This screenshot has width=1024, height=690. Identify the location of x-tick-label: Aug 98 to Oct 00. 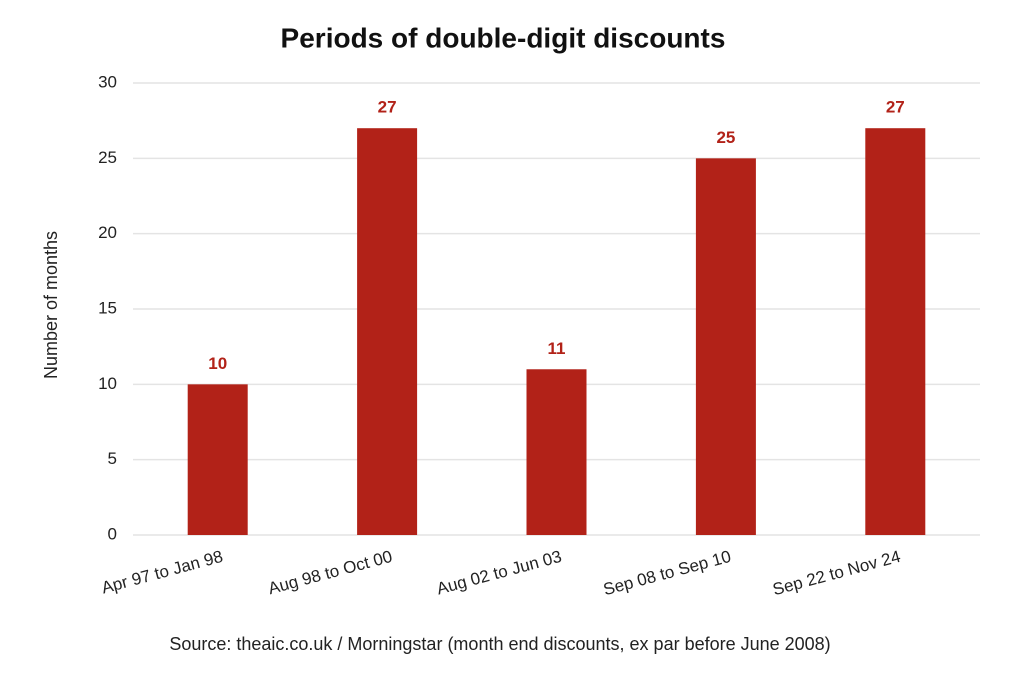
(330, 572).